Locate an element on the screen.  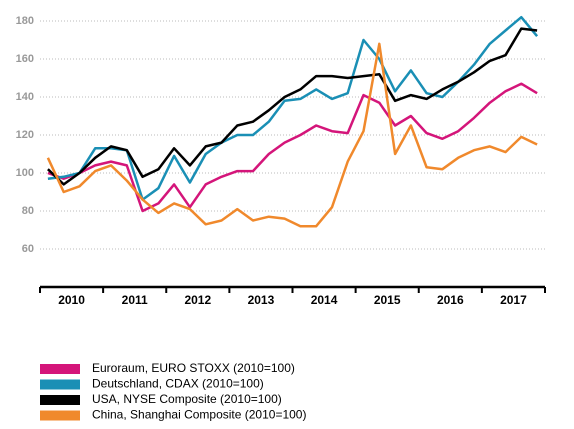
x-tick-label: 2015 is located at coordinates (387, 300).